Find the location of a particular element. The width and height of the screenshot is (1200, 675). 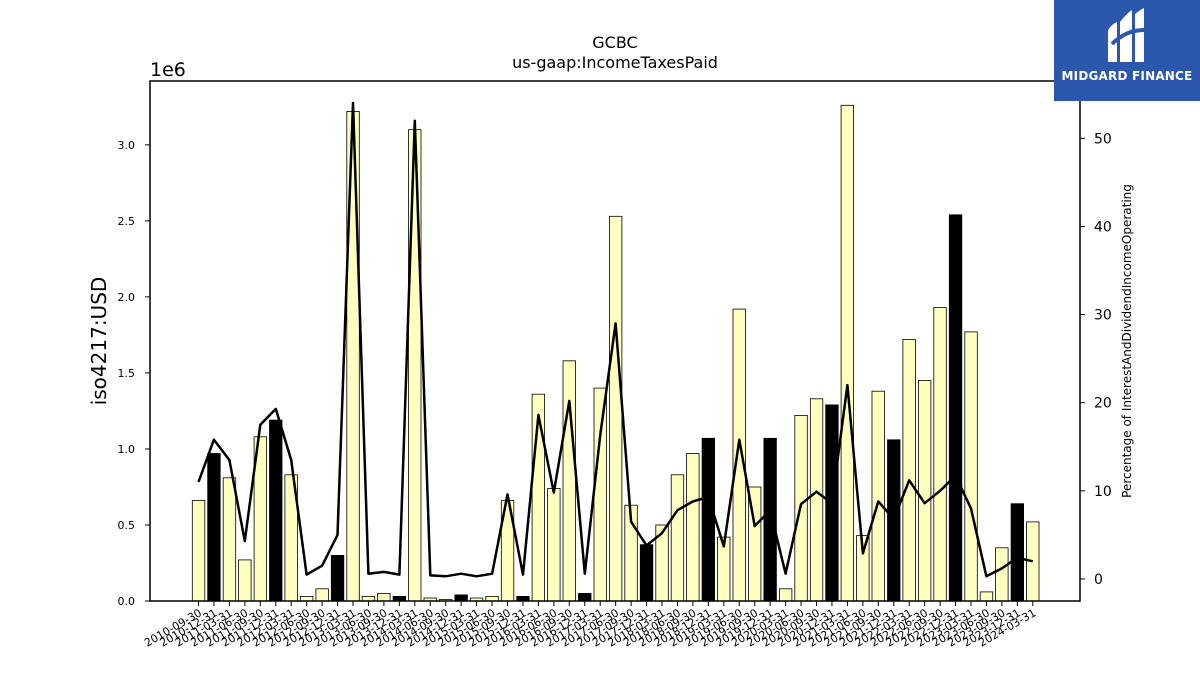

y2-tick-label: 30 is located at coordinates (1103, 316).